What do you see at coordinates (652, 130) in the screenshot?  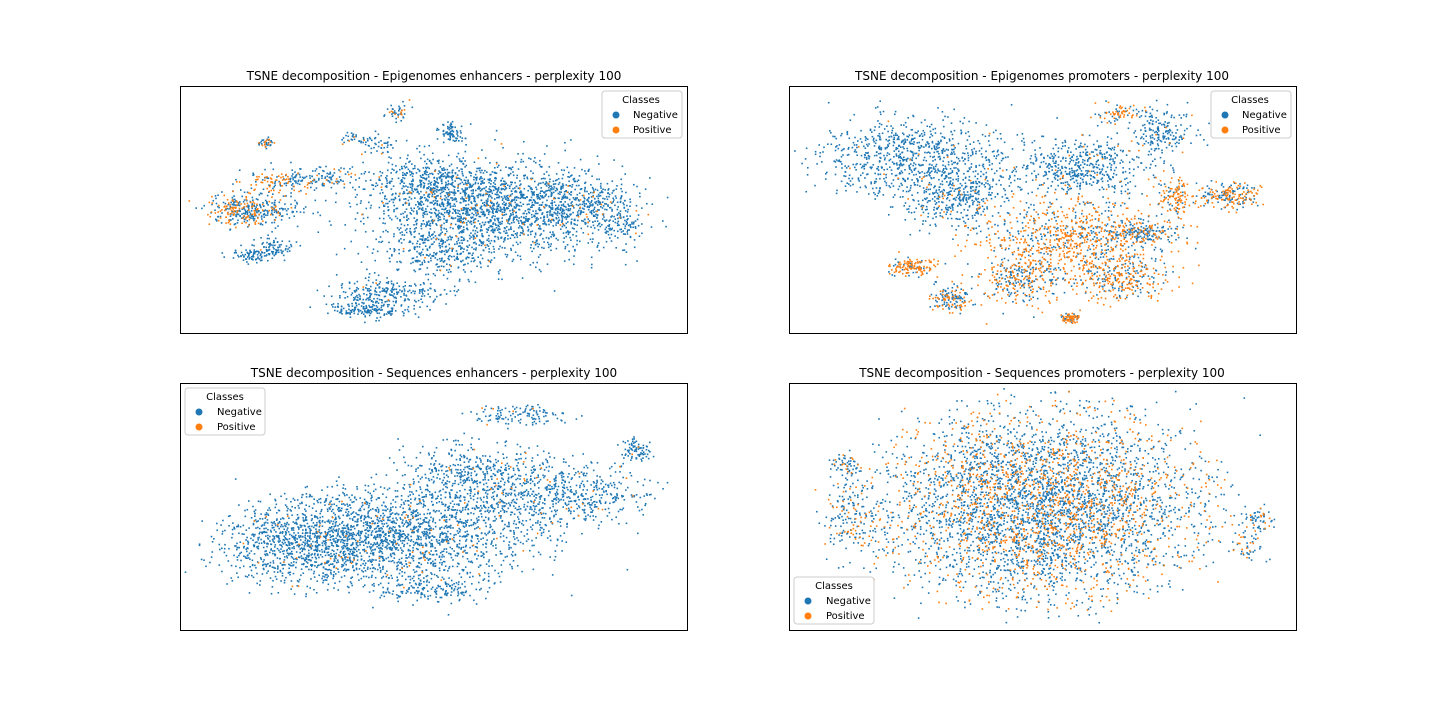 I see `legend-label-positive: Positive` at bounding box center [652, 130].